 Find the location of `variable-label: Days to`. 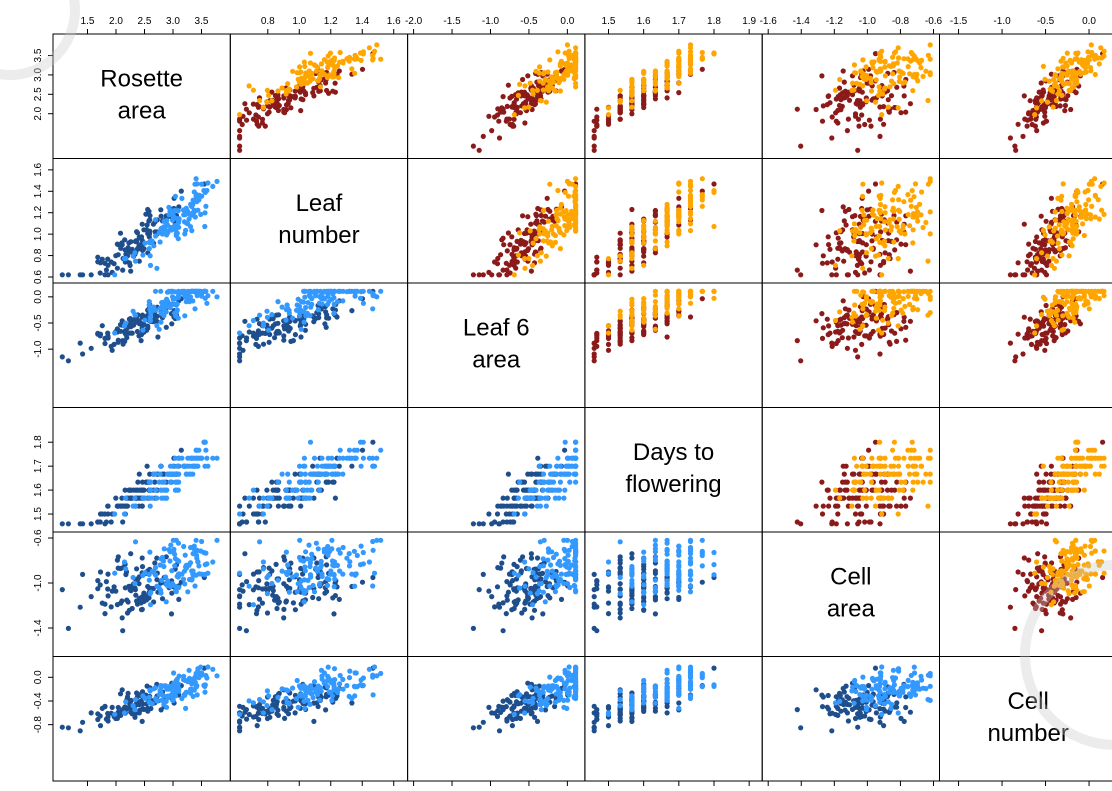

variable-label: Days to is located at coordinates (673, 452).